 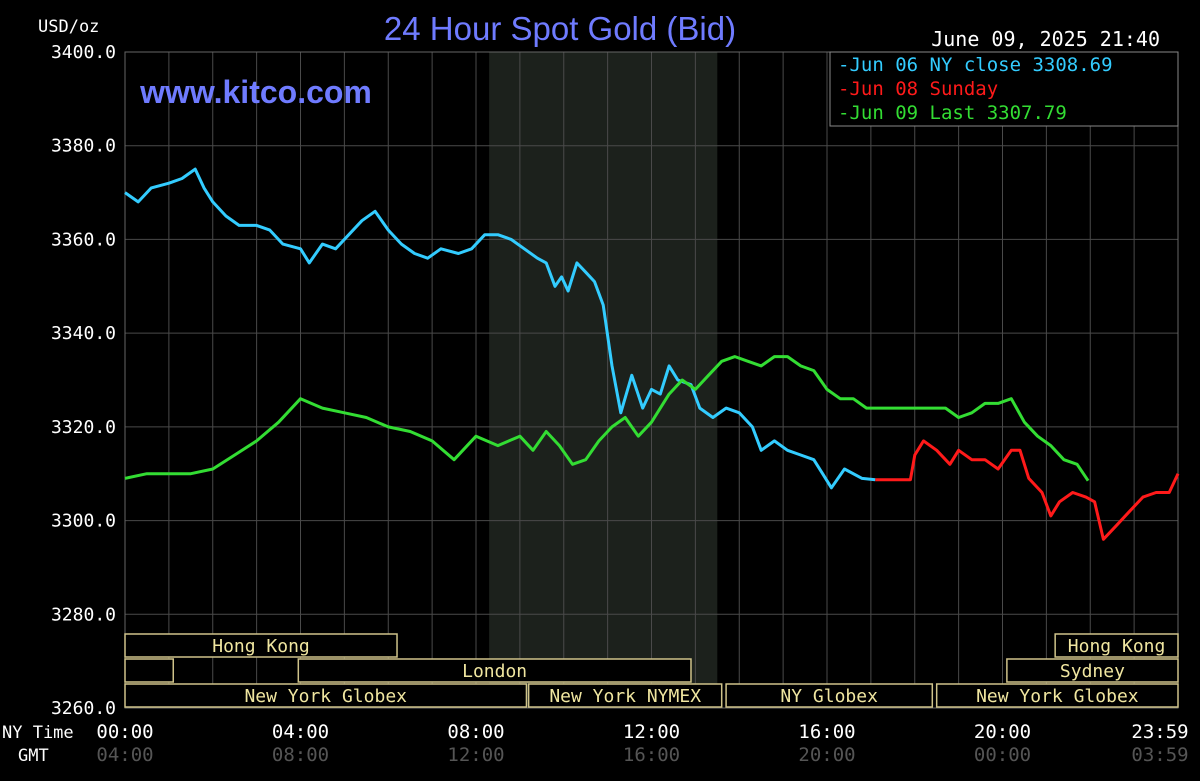 I want to click on session-label: London, so click(x=494, y=671).